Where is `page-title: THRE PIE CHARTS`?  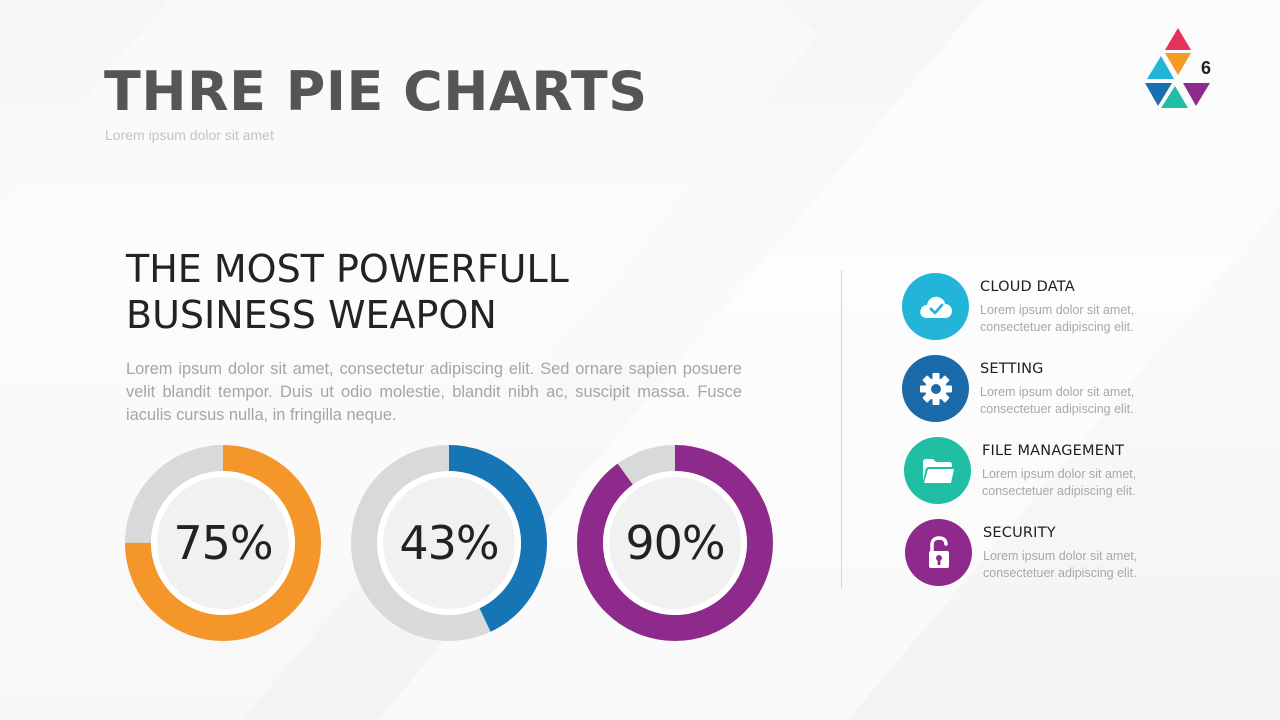
page-title: THRE PIE CHARTS is located at coordinates (376, 91).